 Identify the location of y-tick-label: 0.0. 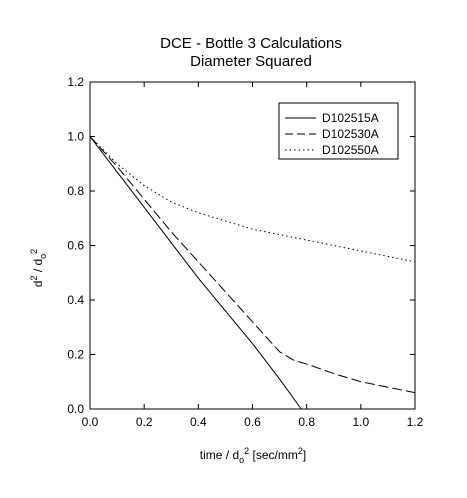
(75, 409).